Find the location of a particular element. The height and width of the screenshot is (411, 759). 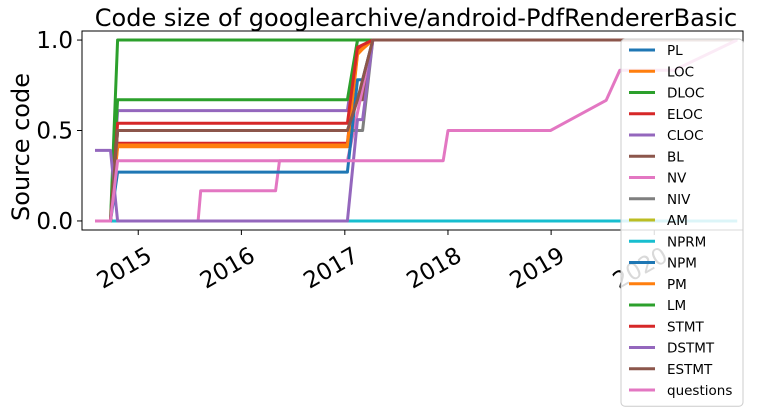

legend-label: LM is located at coordinates (676, 306).